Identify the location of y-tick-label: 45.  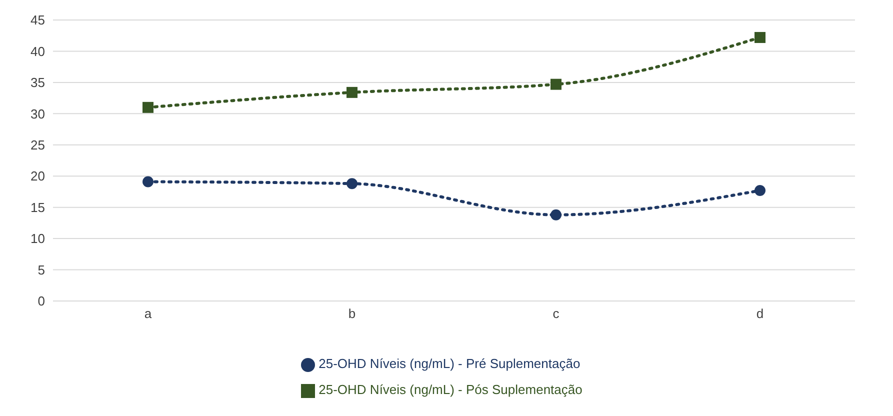
(37, 20).